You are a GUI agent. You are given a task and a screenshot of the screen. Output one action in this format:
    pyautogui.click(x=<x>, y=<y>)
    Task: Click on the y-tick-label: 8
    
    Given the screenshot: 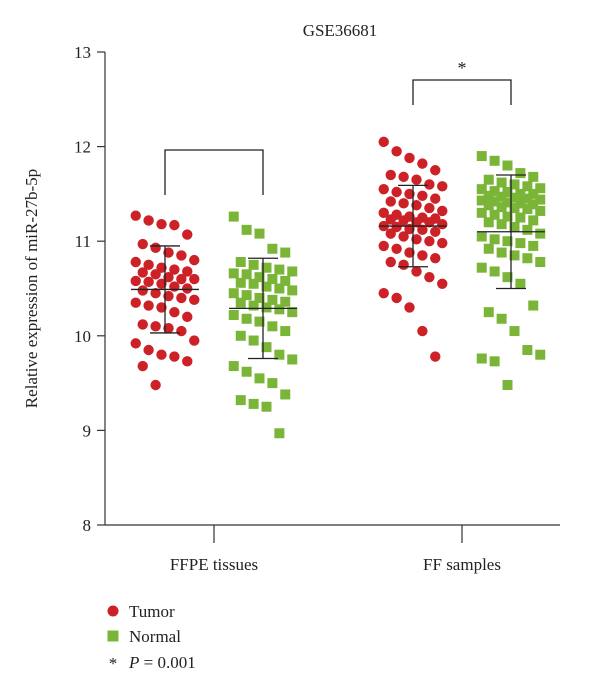 What is the action you would take?
    pyautogui.click(x=87, y=525)
    